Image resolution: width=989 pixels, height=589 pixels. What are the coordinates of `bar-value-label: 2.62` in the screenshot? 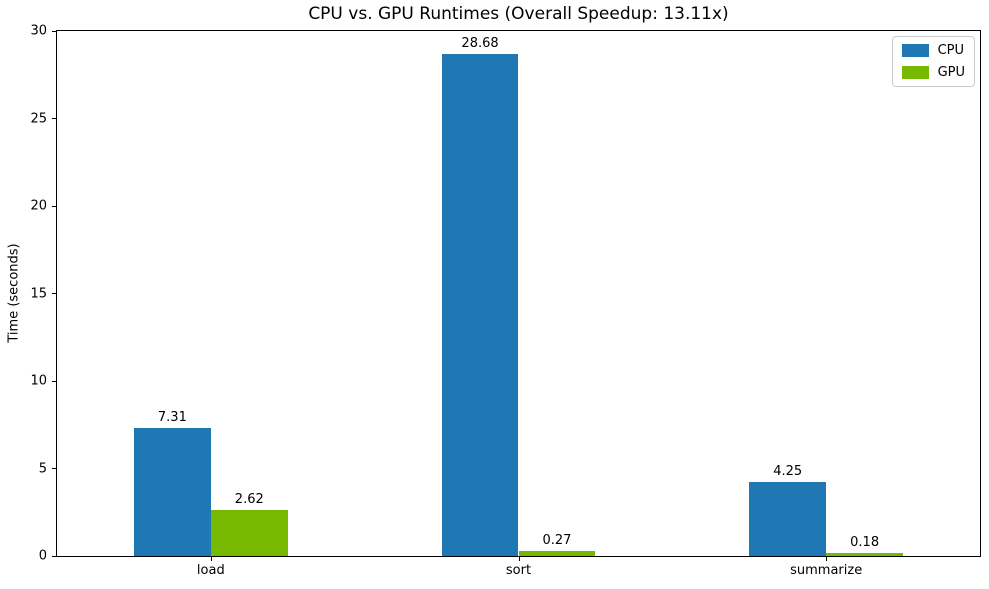 It's located at (249, 500).